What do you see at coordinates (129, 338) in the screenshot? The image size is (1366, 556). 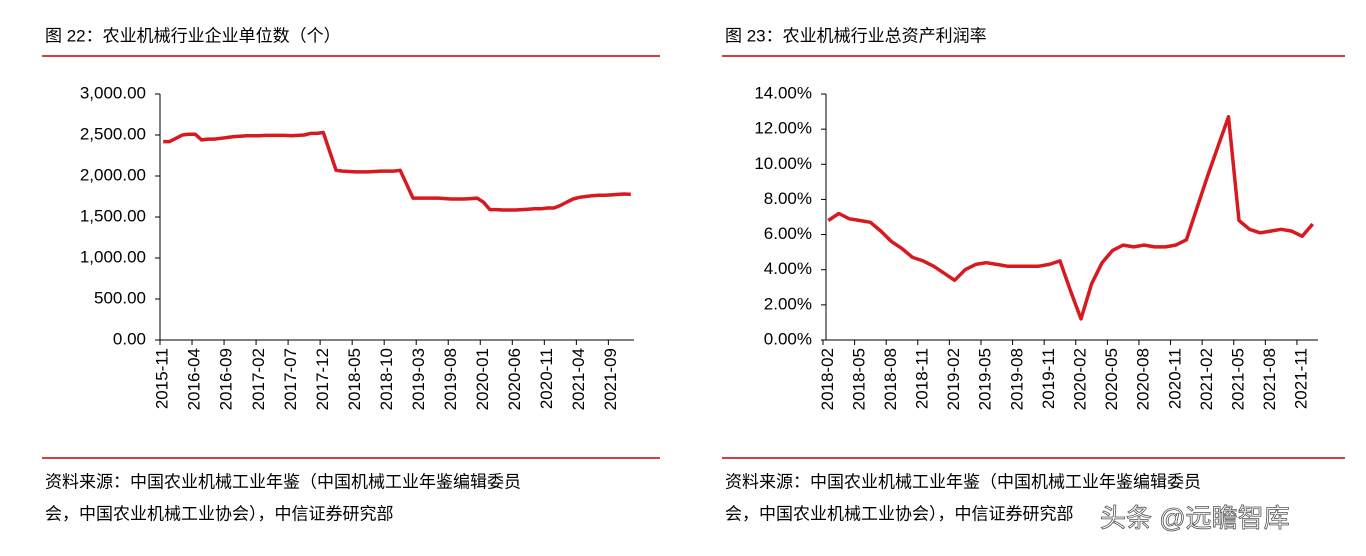 I see `y-tick-label: 0.00` at bounding box center [129, 338].